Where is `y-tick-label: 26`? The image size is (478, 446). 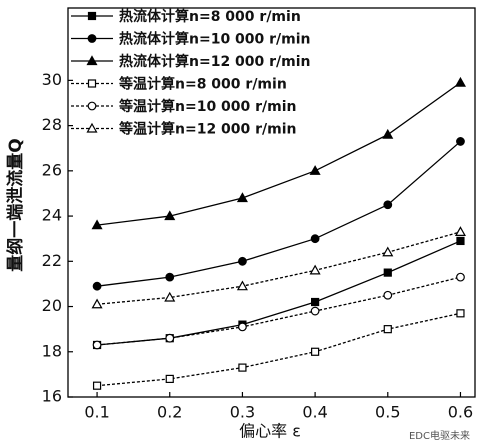 y-tick-label: 26 is located at coordinates (52, 169).